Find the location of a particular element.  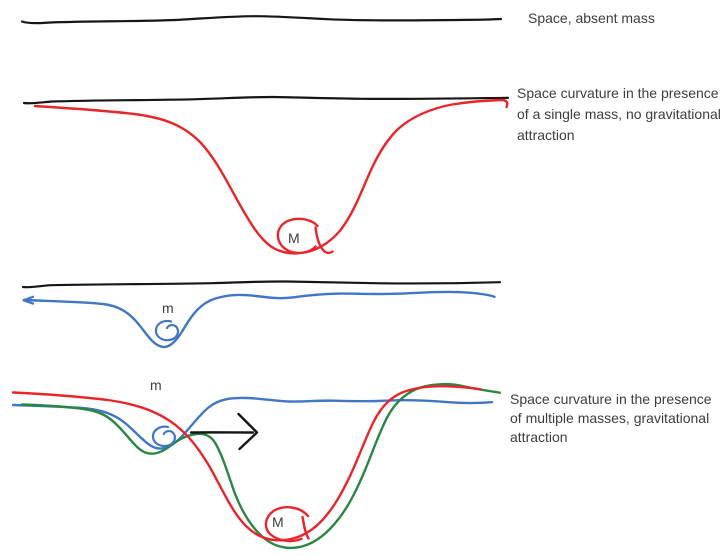

mass-m-label-multi: m is located at coordinates (156, 385).